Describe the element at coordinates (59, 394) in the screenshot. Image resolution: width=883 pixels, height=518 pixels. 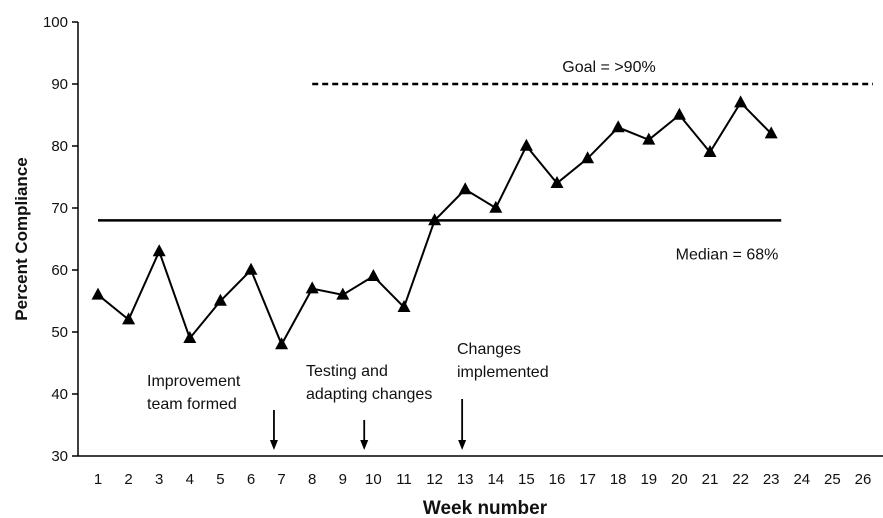
I see `y-tick-label: 40` at that location.